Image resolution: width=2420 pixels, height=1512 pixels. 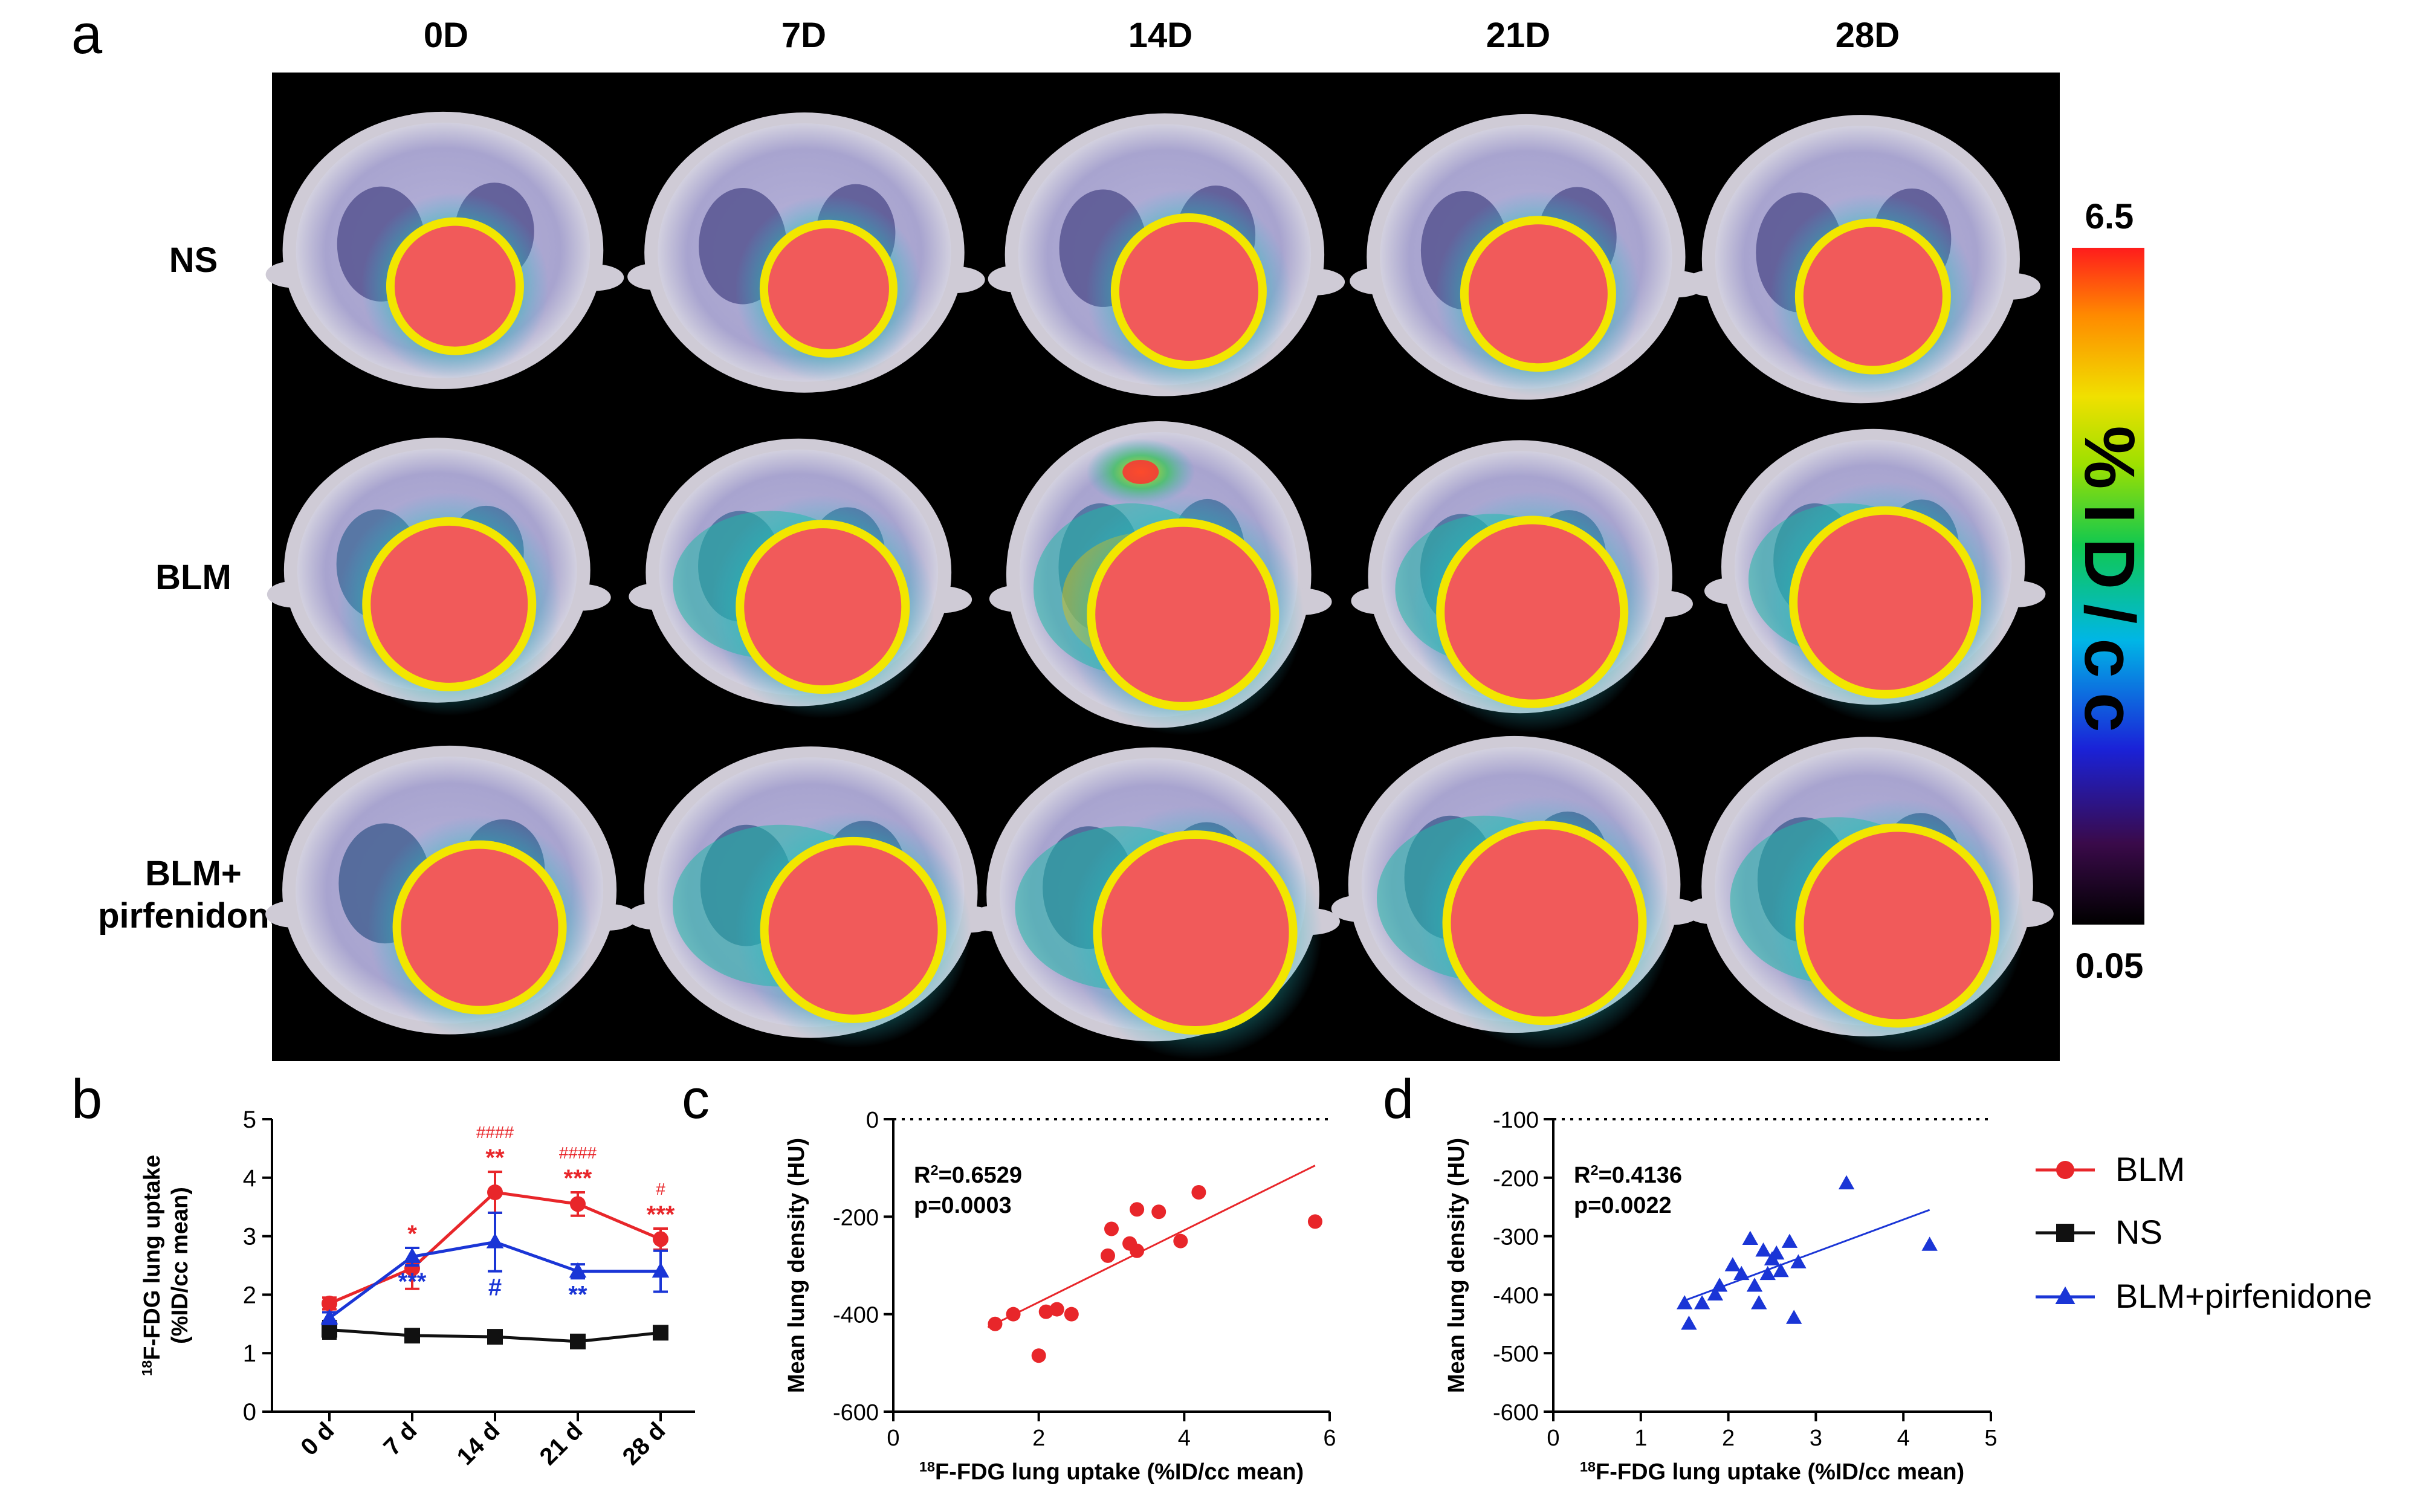 I want to click on x-axis-label: 18F-FDG lung uptake (%ID/cc mean), so click(x=1772, y=1472).